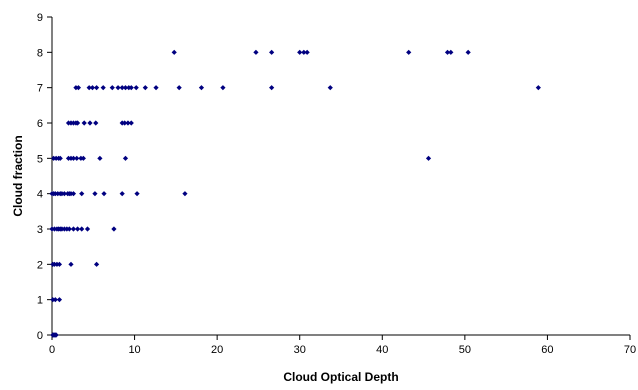 This screenshot has width=638, height=390. I want to click on y-tick-label: 5, so click(40, 159).